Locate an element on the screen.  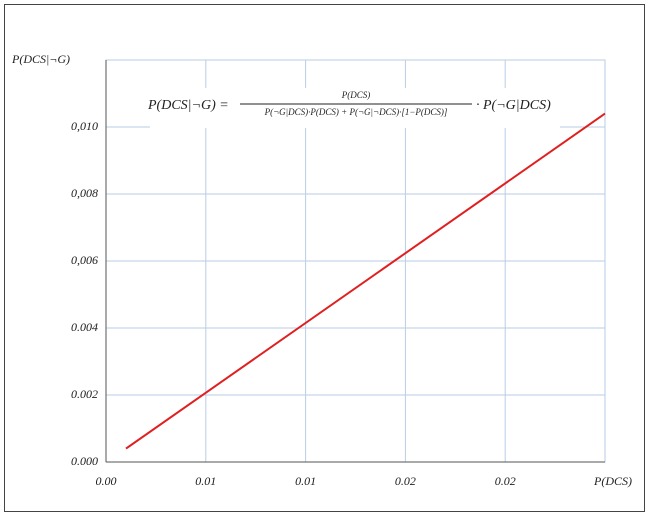
formula-denominator: P(¬G|DCS)·P(DCS) + P(¬G|¬DCS)·[1−P(DCS)] is located at coordinates (356, 112).